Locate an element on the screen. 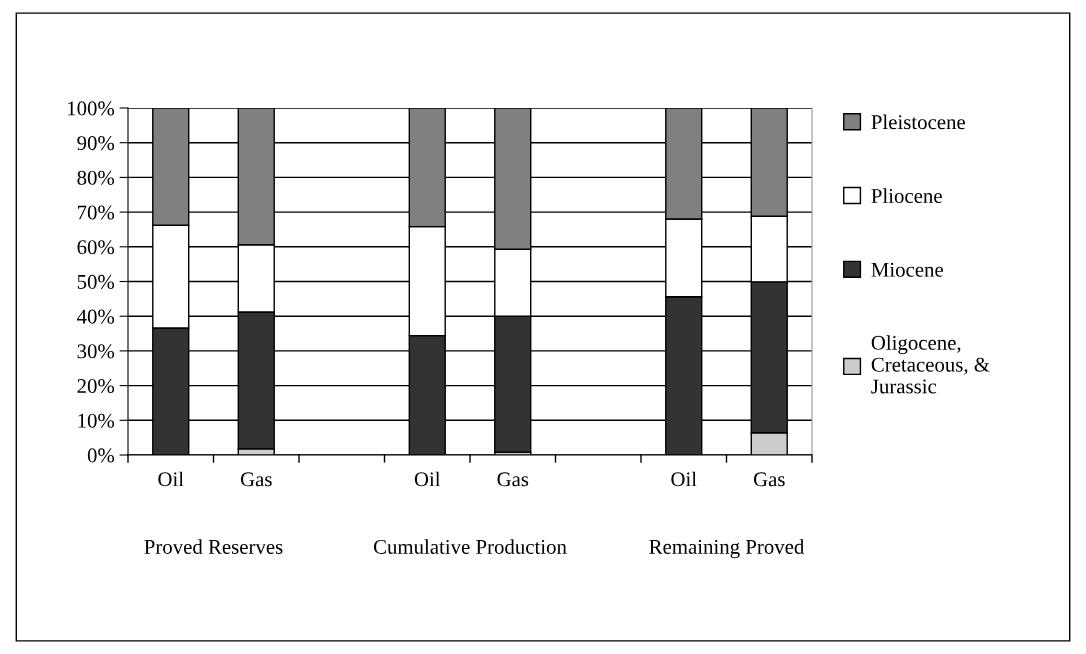  y-tick-label: 70% is located at coordinates (96, 212).